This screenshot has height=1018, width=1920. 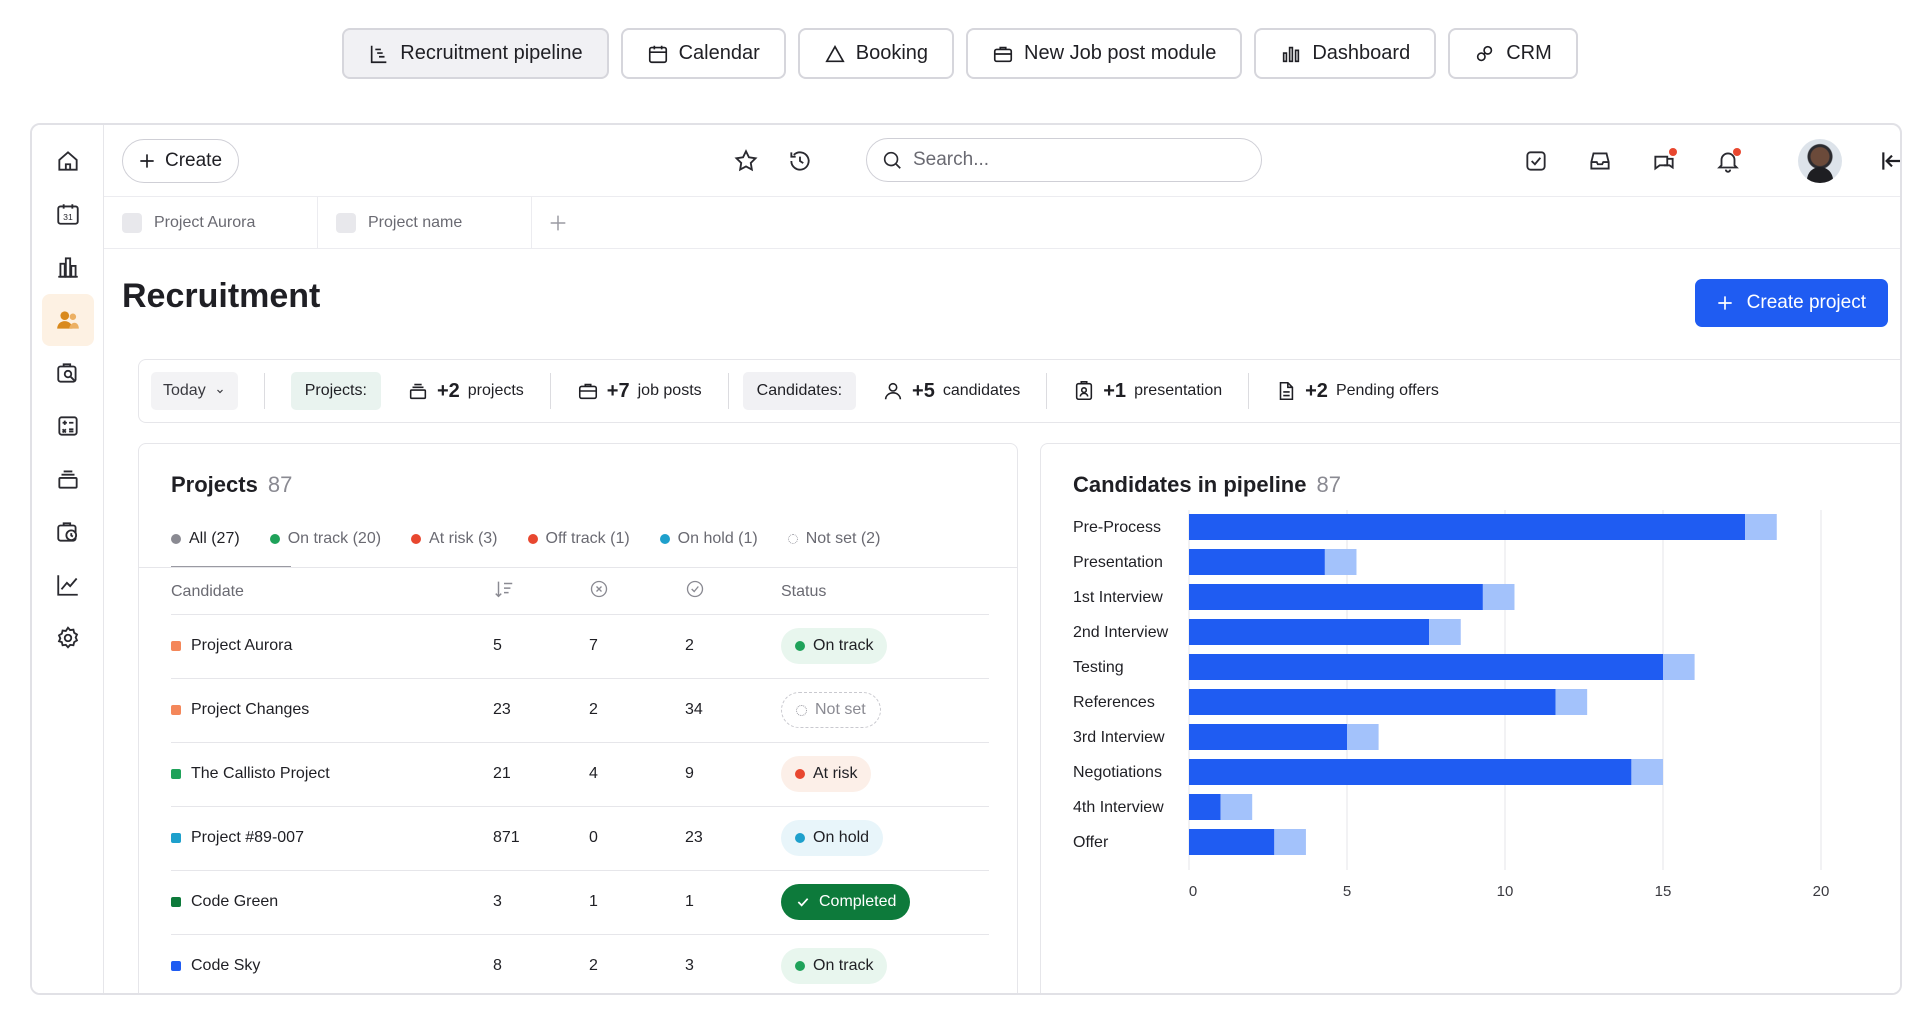 What do you see at coordinates (68, 214) in the screenshot?
I see `sidebar-item-calendar: 31` at bounding box center [68, 214].